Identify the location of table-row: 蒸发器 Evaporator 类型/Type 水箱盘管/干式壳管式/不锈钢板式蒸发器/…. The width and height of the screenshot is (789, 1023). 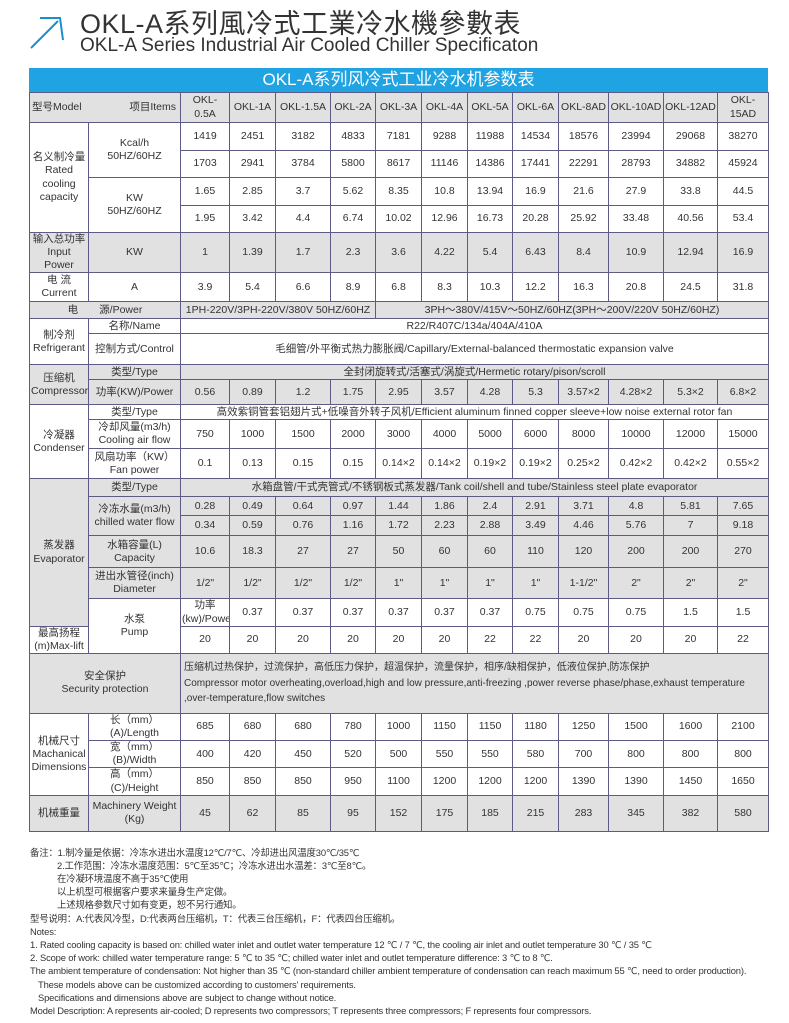
(399, 552).